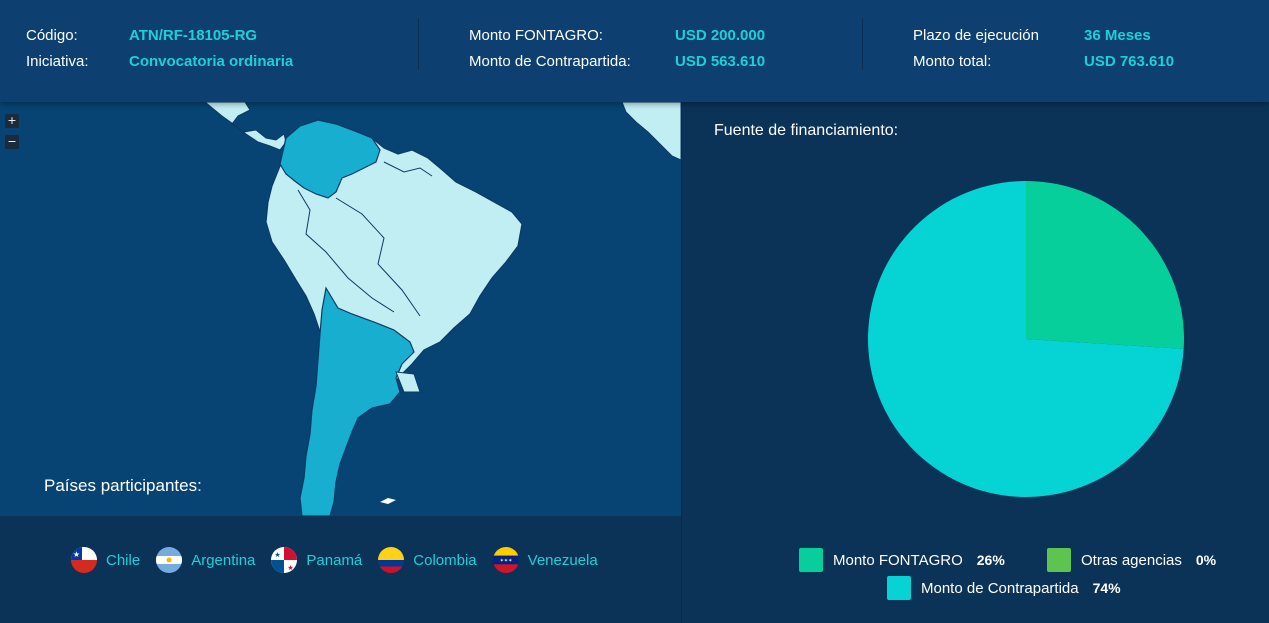  I want to click on country-item-panama: ★ ★ Panamá, so click(316, 560).